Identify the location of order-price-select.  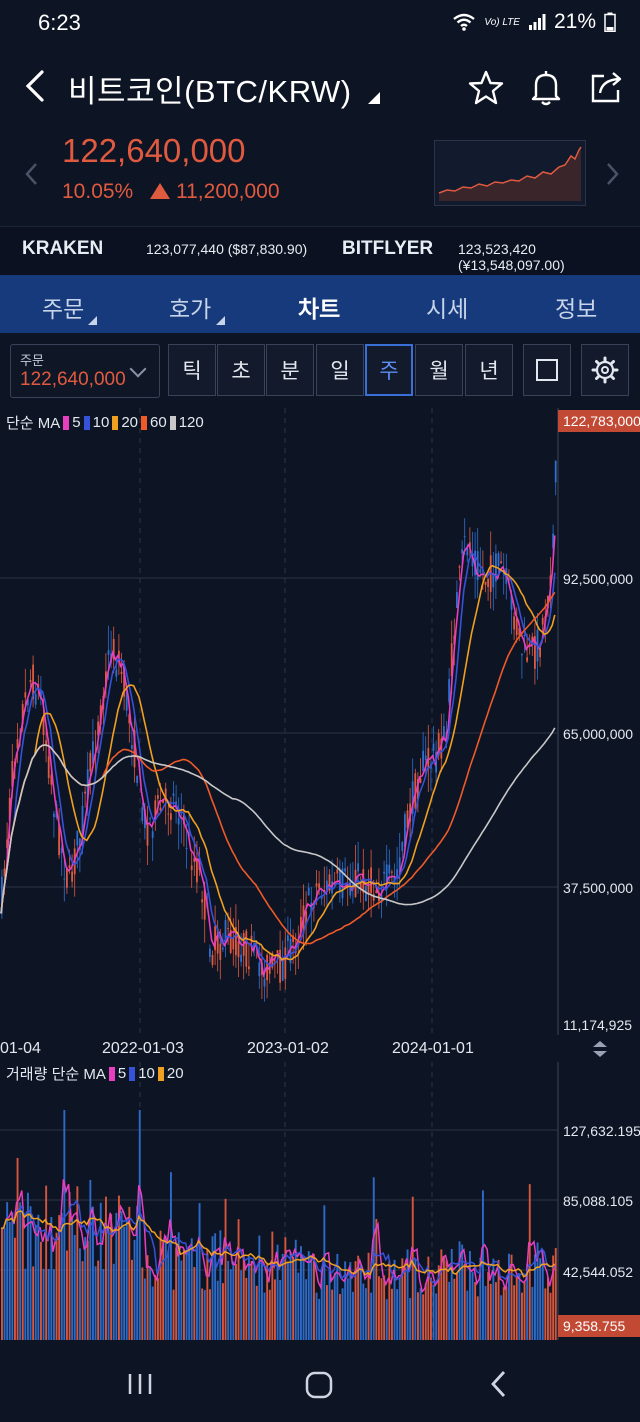
(85, 371).